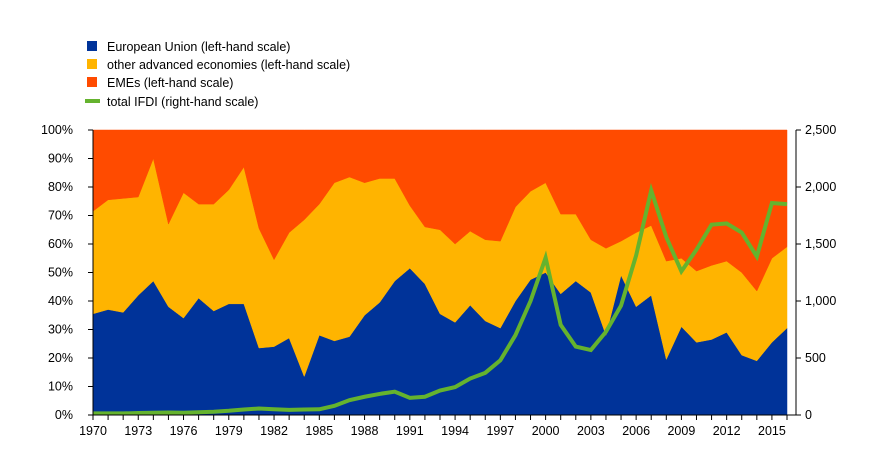 The width and height of the screenshot is (880, 476). I want to click on y-right-tick-label: 2,000, so click(820, 187).